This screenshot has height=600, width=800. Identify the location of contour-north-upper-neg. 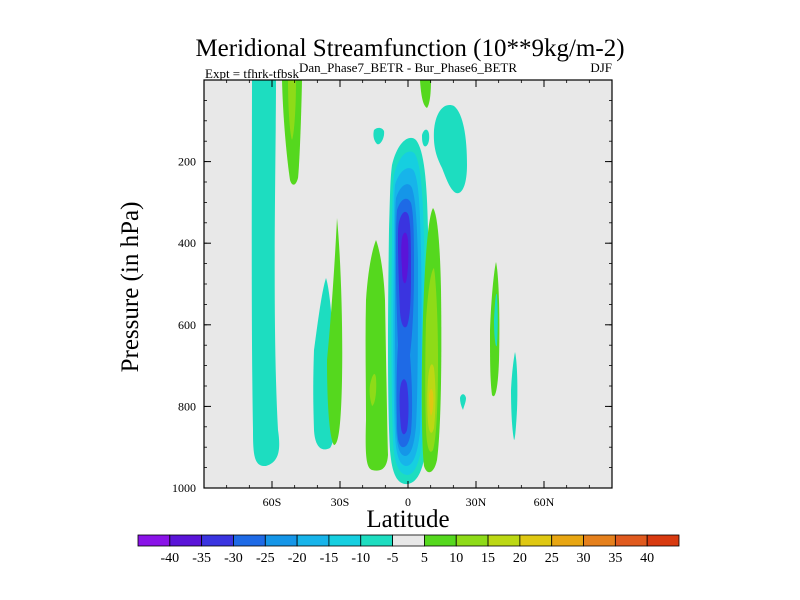
(450, 149).